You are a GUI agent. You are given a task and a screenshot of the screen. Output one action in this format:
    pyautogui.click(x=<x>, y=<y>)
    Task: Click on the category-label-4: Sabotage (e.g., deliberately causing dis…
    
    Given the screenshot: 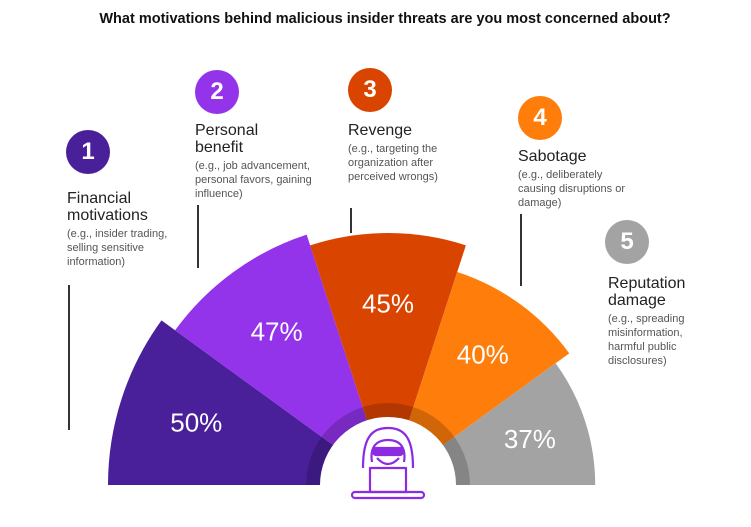 What is the action you would take?
    pyautogui.click(x=578, y=179)
    